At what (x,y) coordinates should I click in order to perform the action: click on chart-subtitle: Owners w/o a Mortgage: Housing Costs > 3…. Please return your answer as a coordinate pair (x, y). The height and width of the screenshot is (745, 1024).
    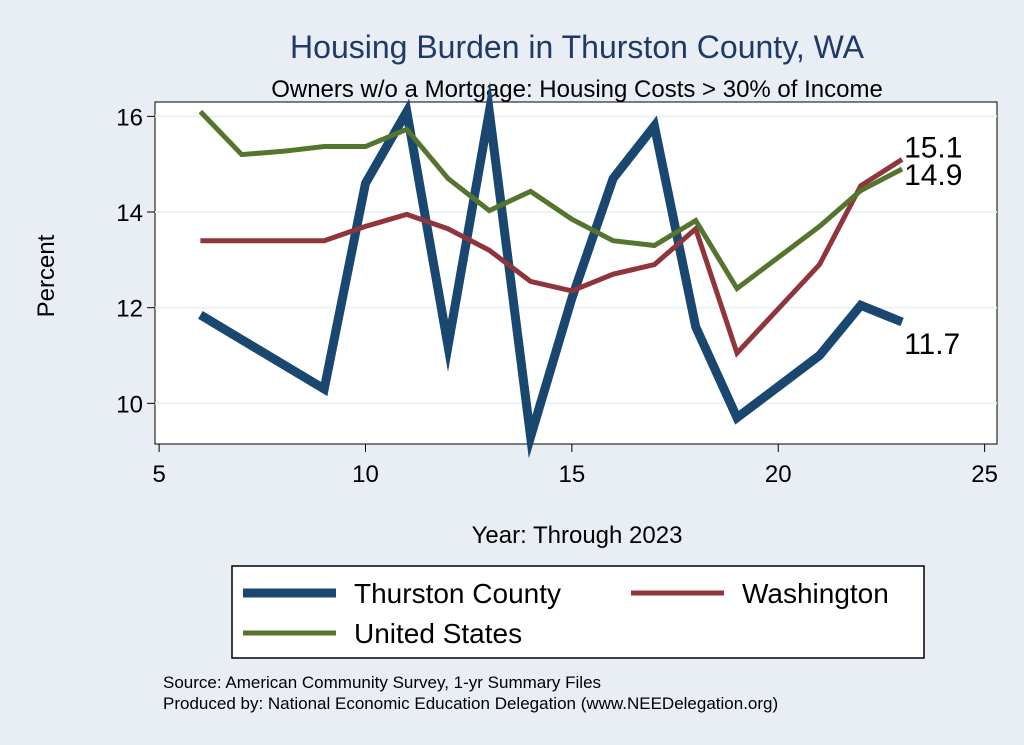
    Looking at the image, I should click on (577, 89).